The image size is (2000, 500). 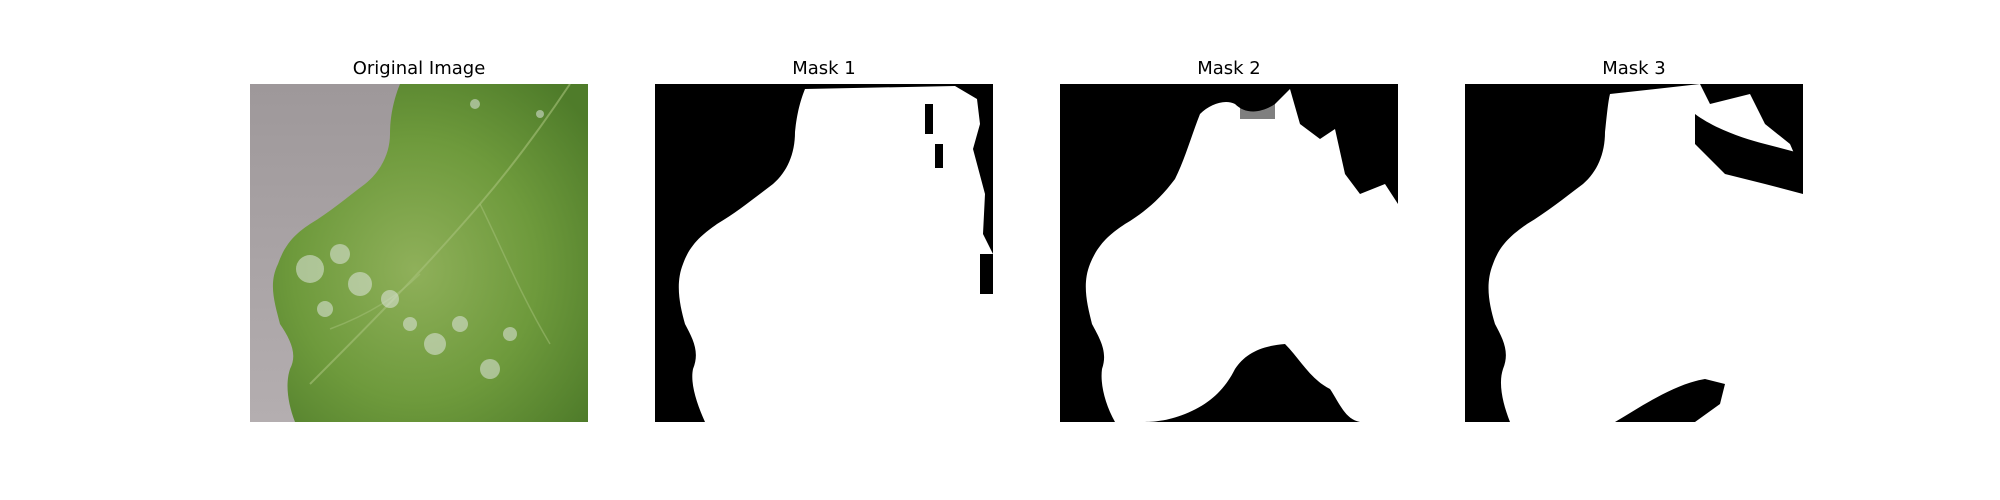 What do you see at coordinates (1229, 68) in the screenshot?
I see `panel-title-mask-2: Mask 2` at bounding box center [1229, 68].